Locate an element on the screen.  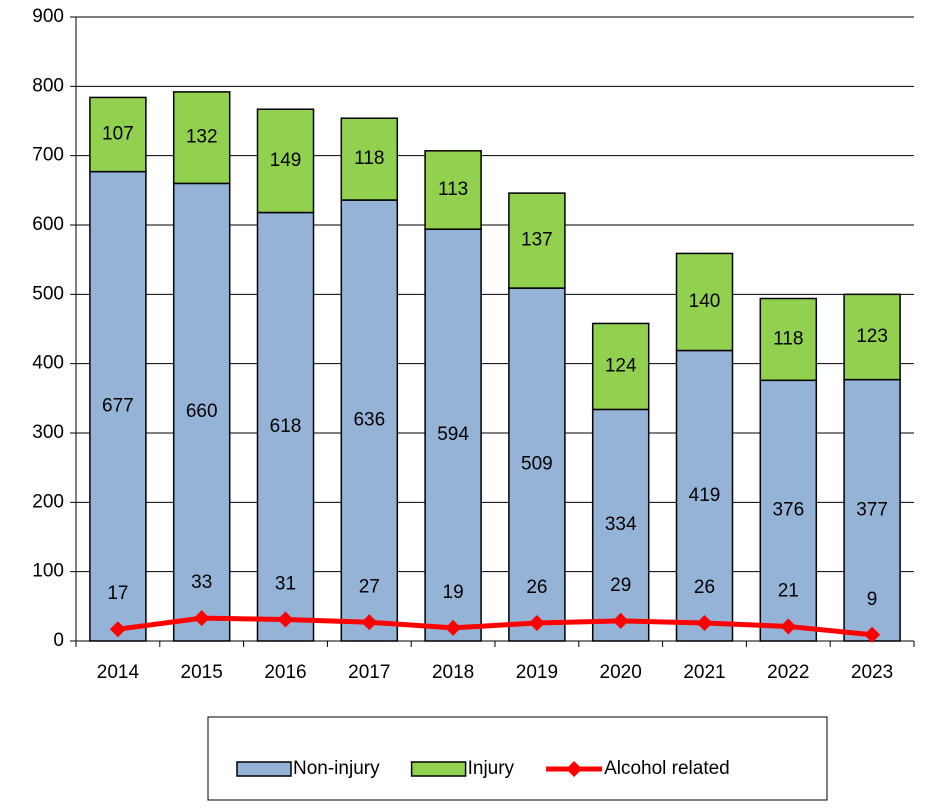
bar-label: 377 is located at coordinates (872, 509).